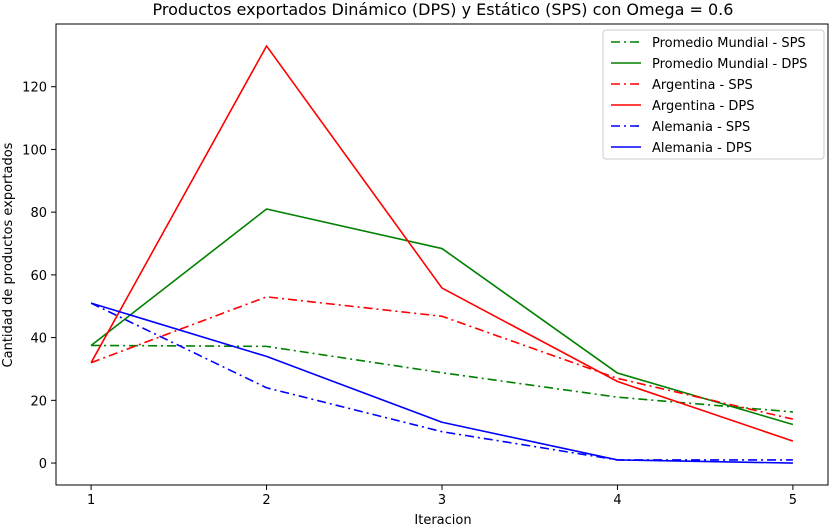 The height and width of the screenshot is (528, 830). What do you see at coordinates (701, 127) in the screenshot?
I see `legend-label: Alemania - SPS` at bounding box center [701, 127].